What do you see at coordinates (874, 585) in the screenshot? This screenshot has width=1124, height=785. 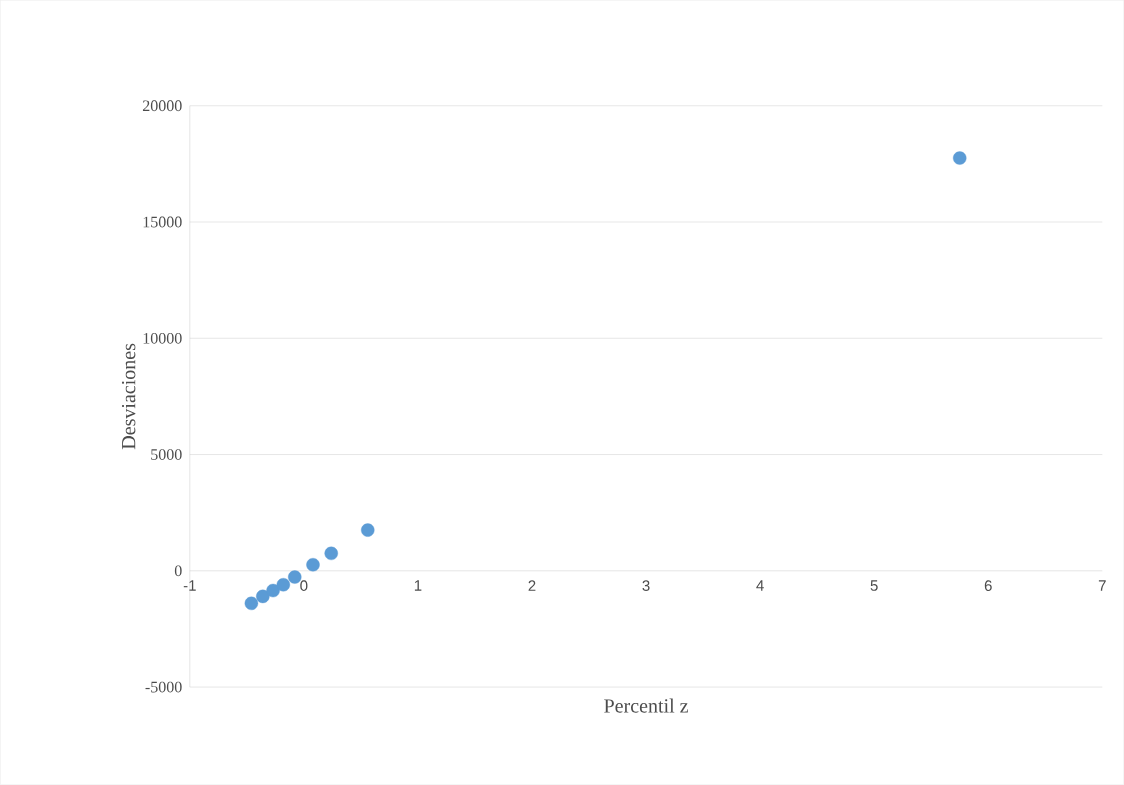 I see `x-tick-label: 5` at bounding box center [874, 585].